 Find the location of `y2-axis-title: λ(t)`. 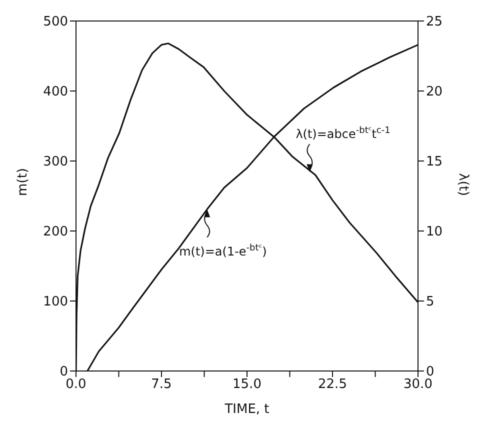

y2-axis-title: λ(t) is located at coordinates (462, 184).